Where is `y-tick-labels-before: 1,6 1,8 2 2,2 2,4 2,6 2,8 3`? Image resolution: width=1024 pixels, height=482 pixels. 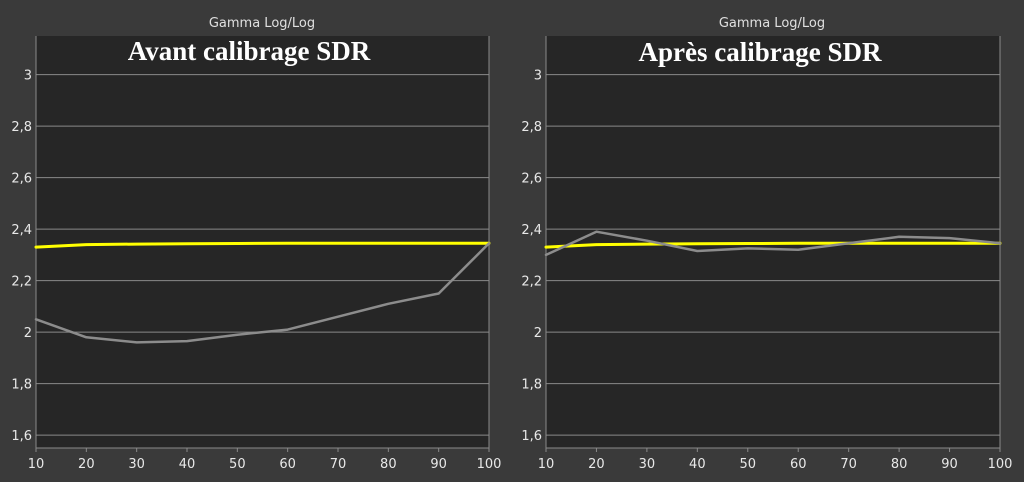 y-tick-labels-before: 1,6 1,8 2 2,2 2,4 2,6 2,8 3 is located at coordinates (21, 257).